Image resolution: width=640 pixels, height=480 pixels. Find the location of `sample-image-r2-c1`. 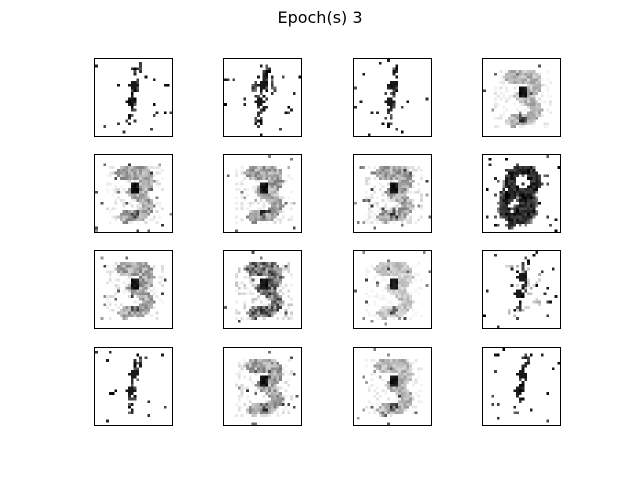

sample-image-r2-c1 is located at coordinates (262, 289).